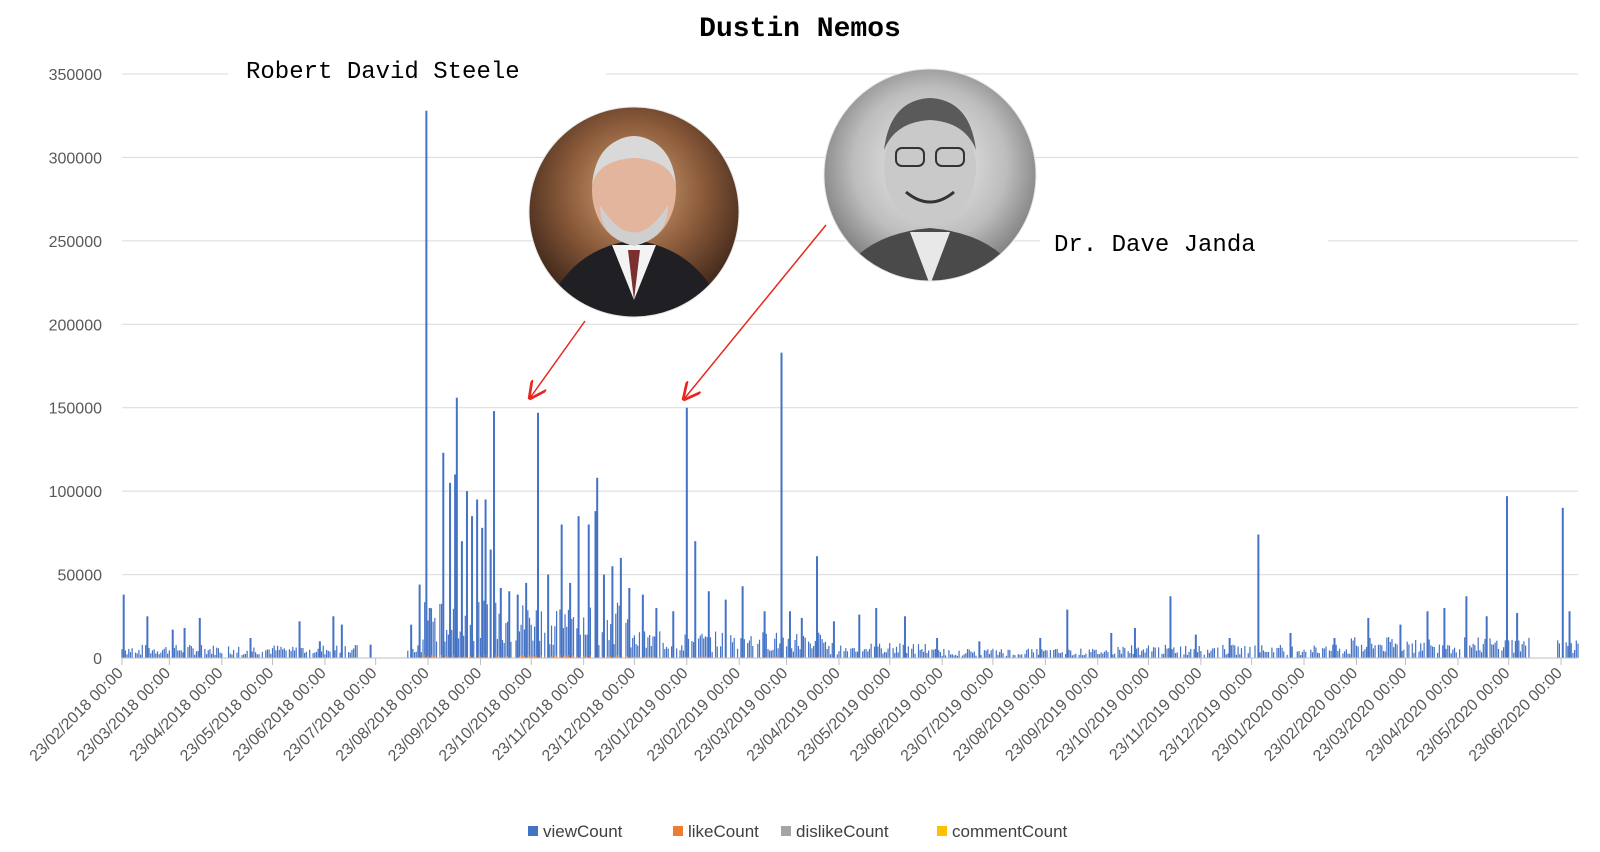 Image resolution: width=1600 pixels, height=852 pixels. What do you see at coordinates (75, 409) in the screenshot?
I see `y-tick-label: 150000` at bounding box center [75, 409].